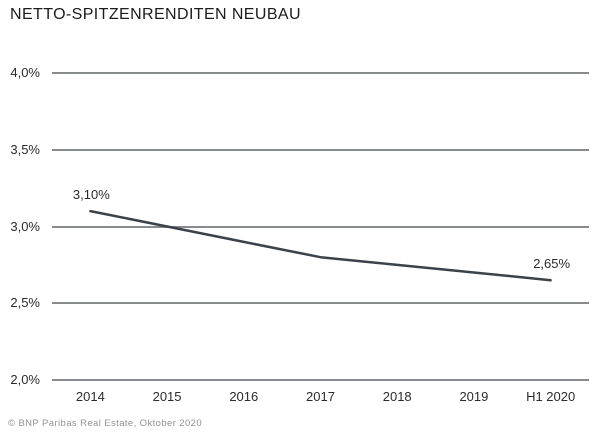  Describe the element at coordinates (25, 72) in the screenshot. I see `y-tick-label: 4,0%` at that location.